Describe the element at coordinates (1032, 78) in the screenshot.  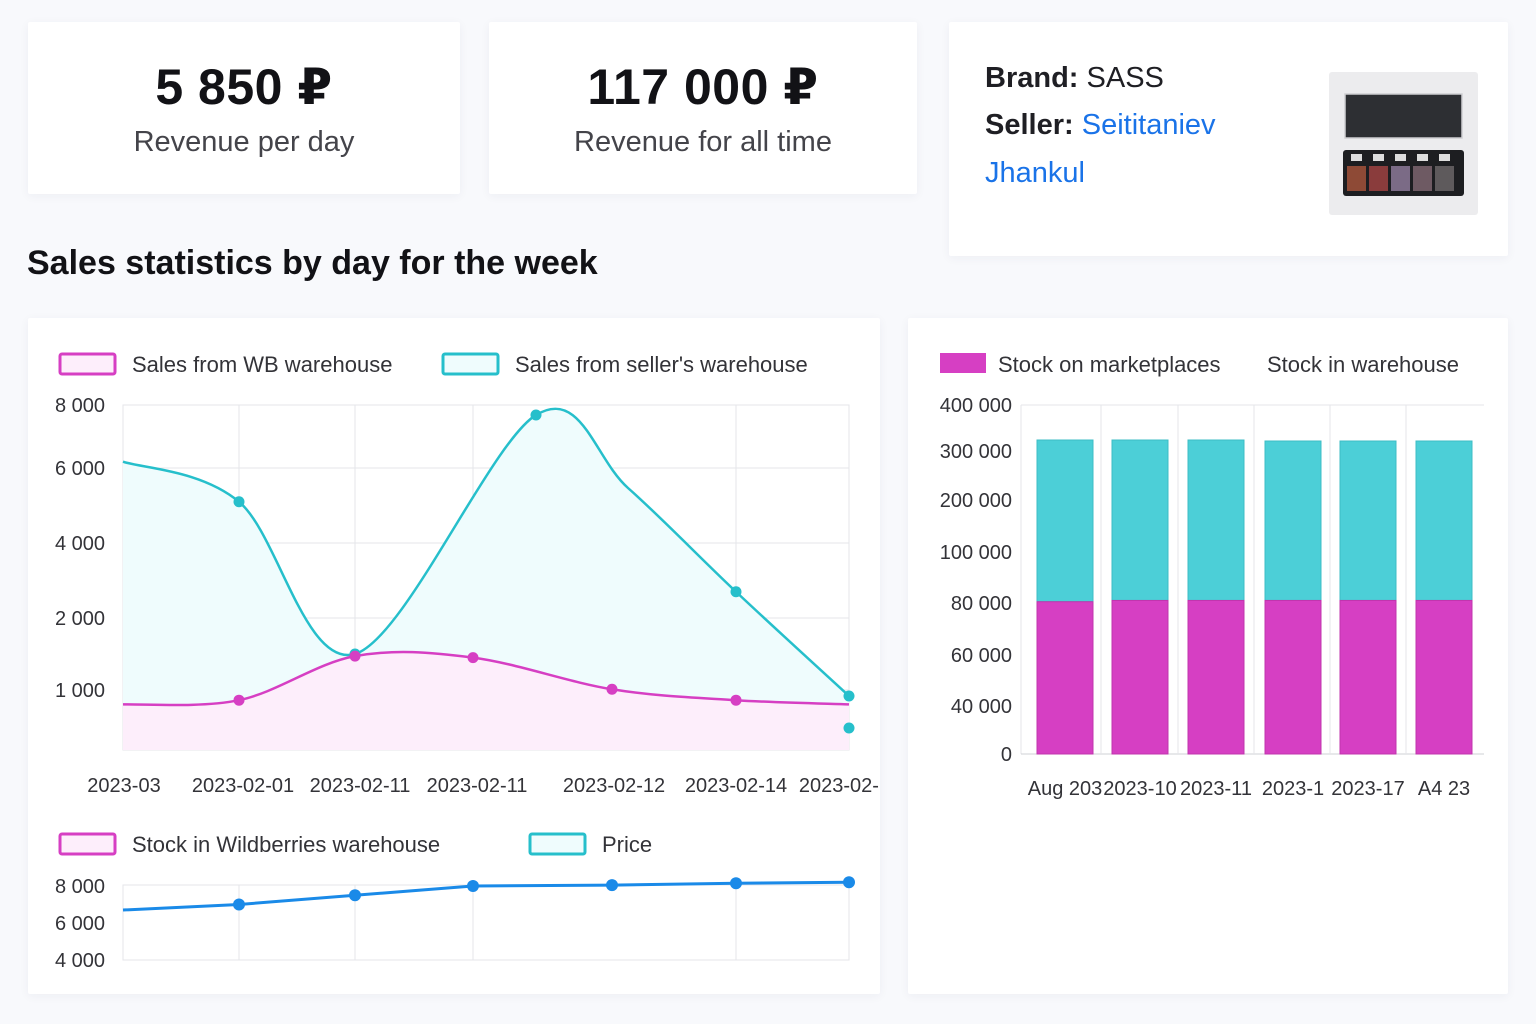
I see `brand-key: Brand:` at that location.